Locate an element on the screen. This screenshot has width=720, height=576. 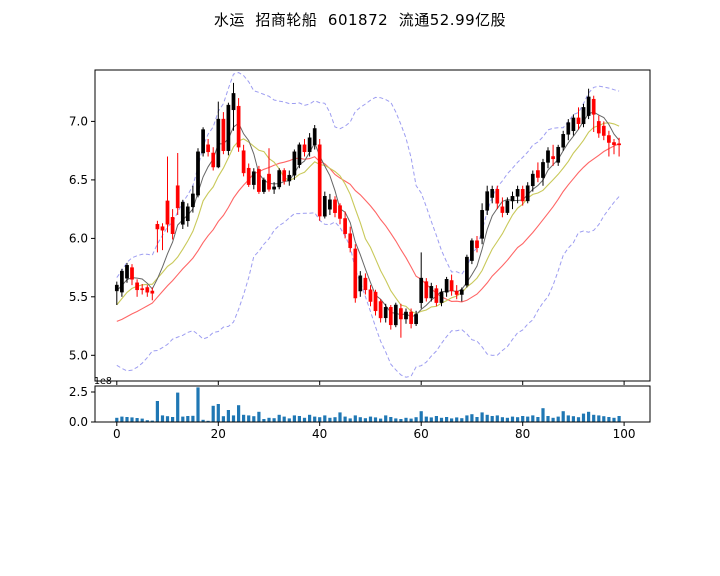
price-tick-label: 5.0 is located at coordinates (78, 355).